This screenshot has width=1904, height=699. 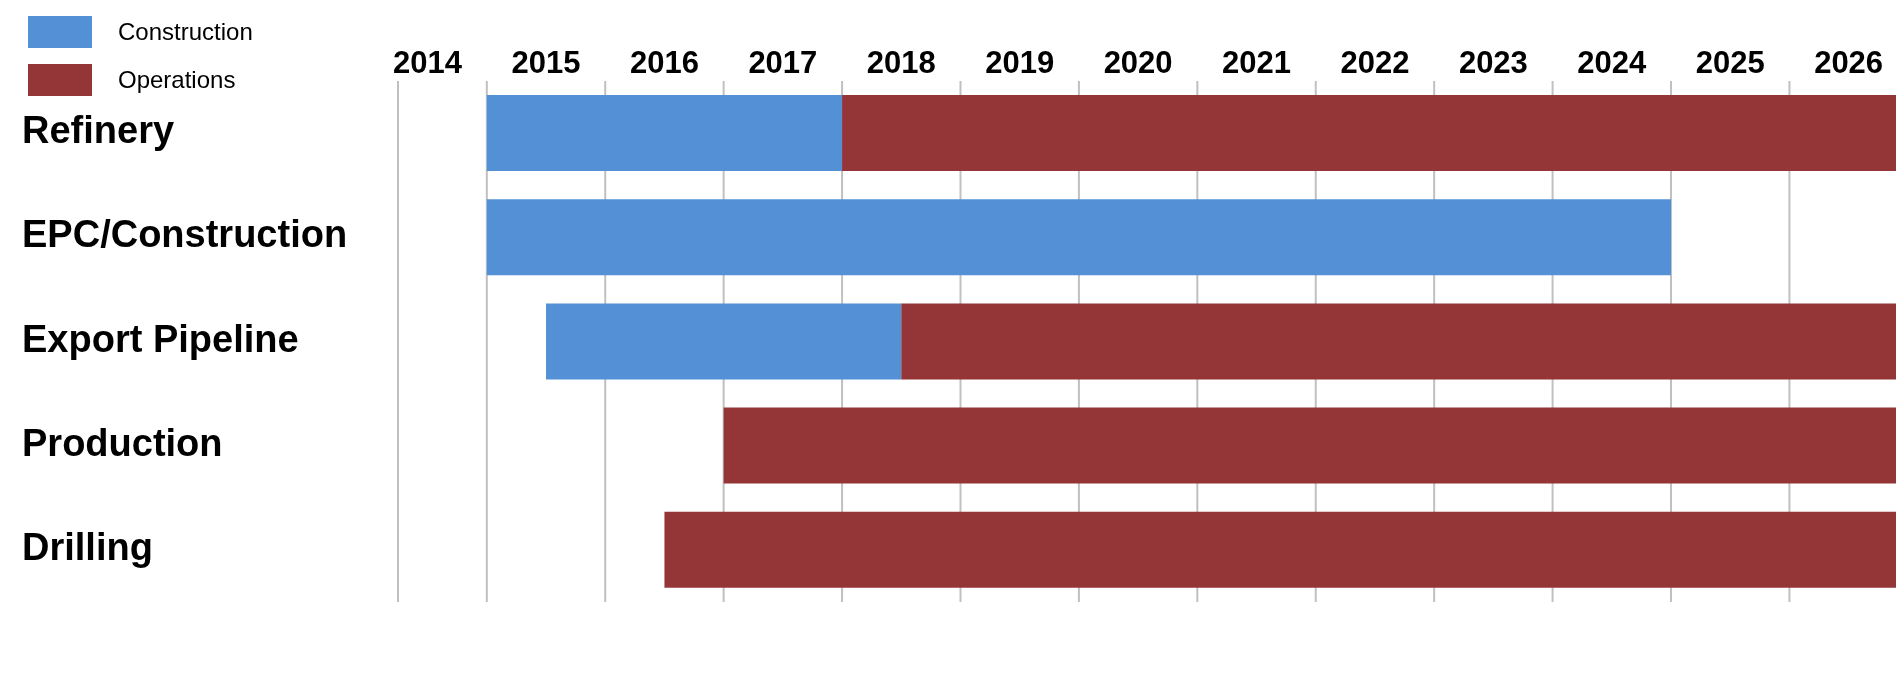 What do you see at coordinates (177, 80) in the screenshot?
I see `legend-label: Operations` at bounding box center [177, 80].